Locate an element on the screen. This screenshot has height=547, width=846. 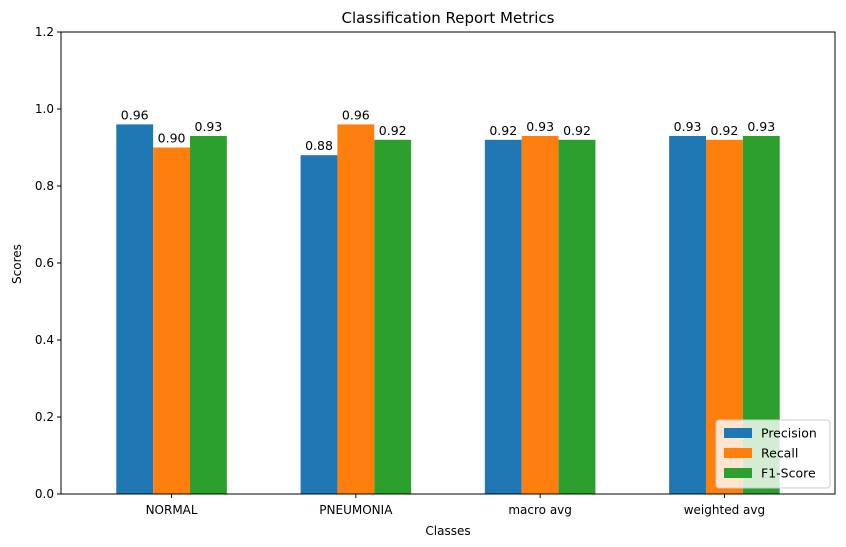
x-tick-label: macro avg is located at coordinates (540, 510).